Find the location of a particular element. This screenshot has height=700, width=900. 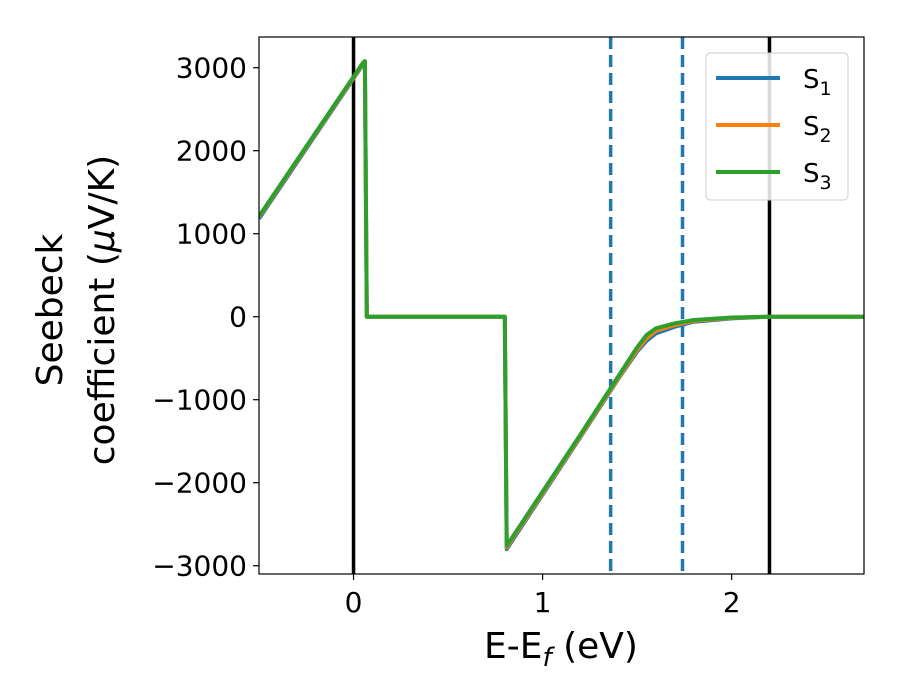

y-tick-label: 3000 is located at coordinates (211, 68).